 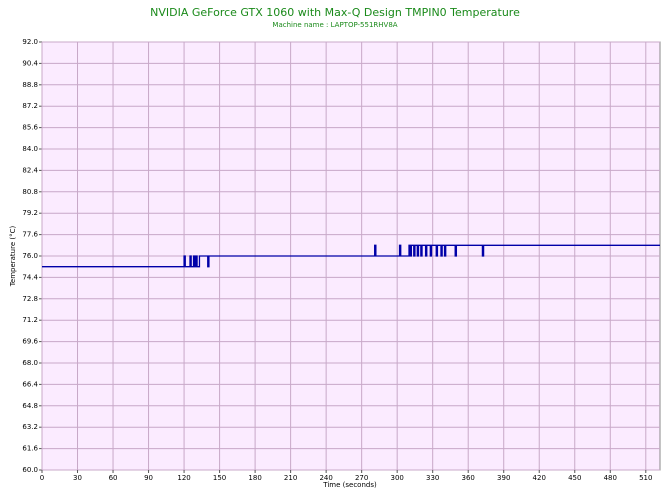 What do you see at coordinates (254, 478) in the screenshot?
I see `x-tick-label: 180` at bounding box center [254, 478].